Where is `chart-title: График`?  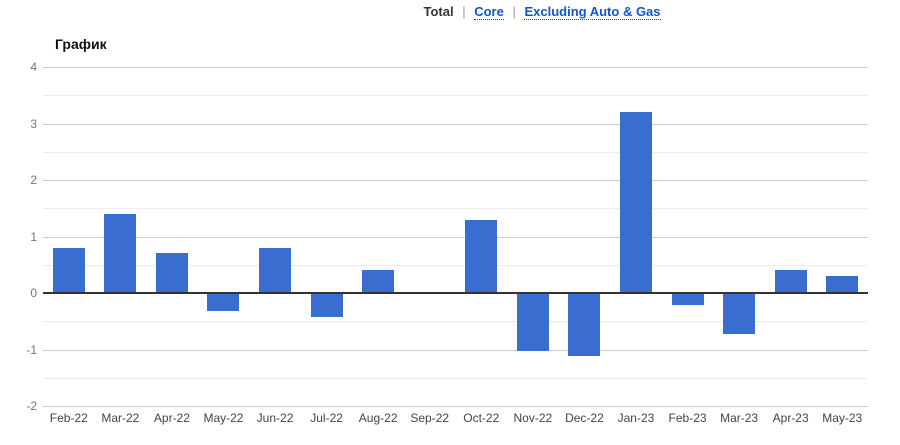
chart-title: График is located at coordinates (81, 44).